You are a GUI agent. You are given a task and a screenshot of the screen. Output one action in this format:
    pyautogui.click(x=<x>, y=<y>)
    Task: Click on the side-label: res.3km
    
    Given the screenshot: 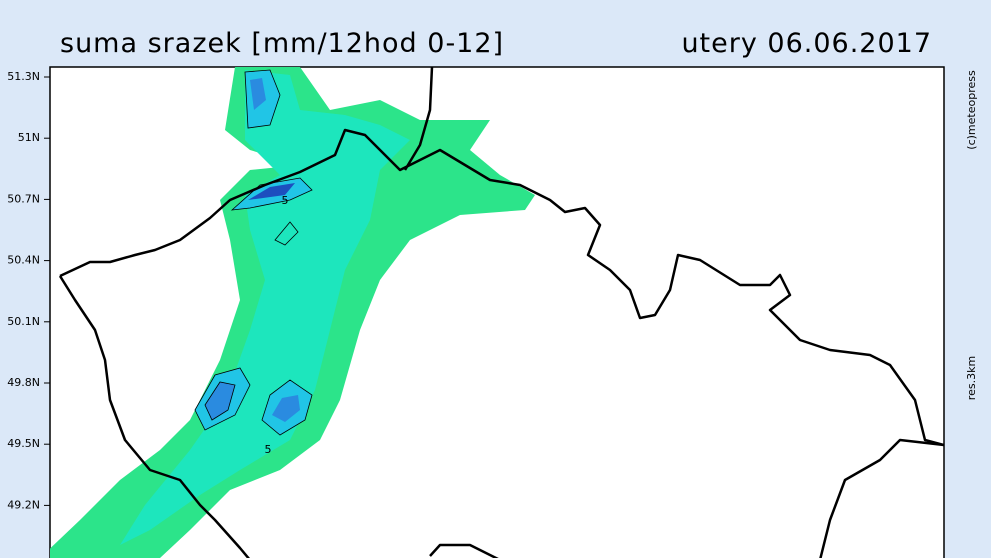 What is the action you would take?
    pyautogui.click(x=971, y=378)
    